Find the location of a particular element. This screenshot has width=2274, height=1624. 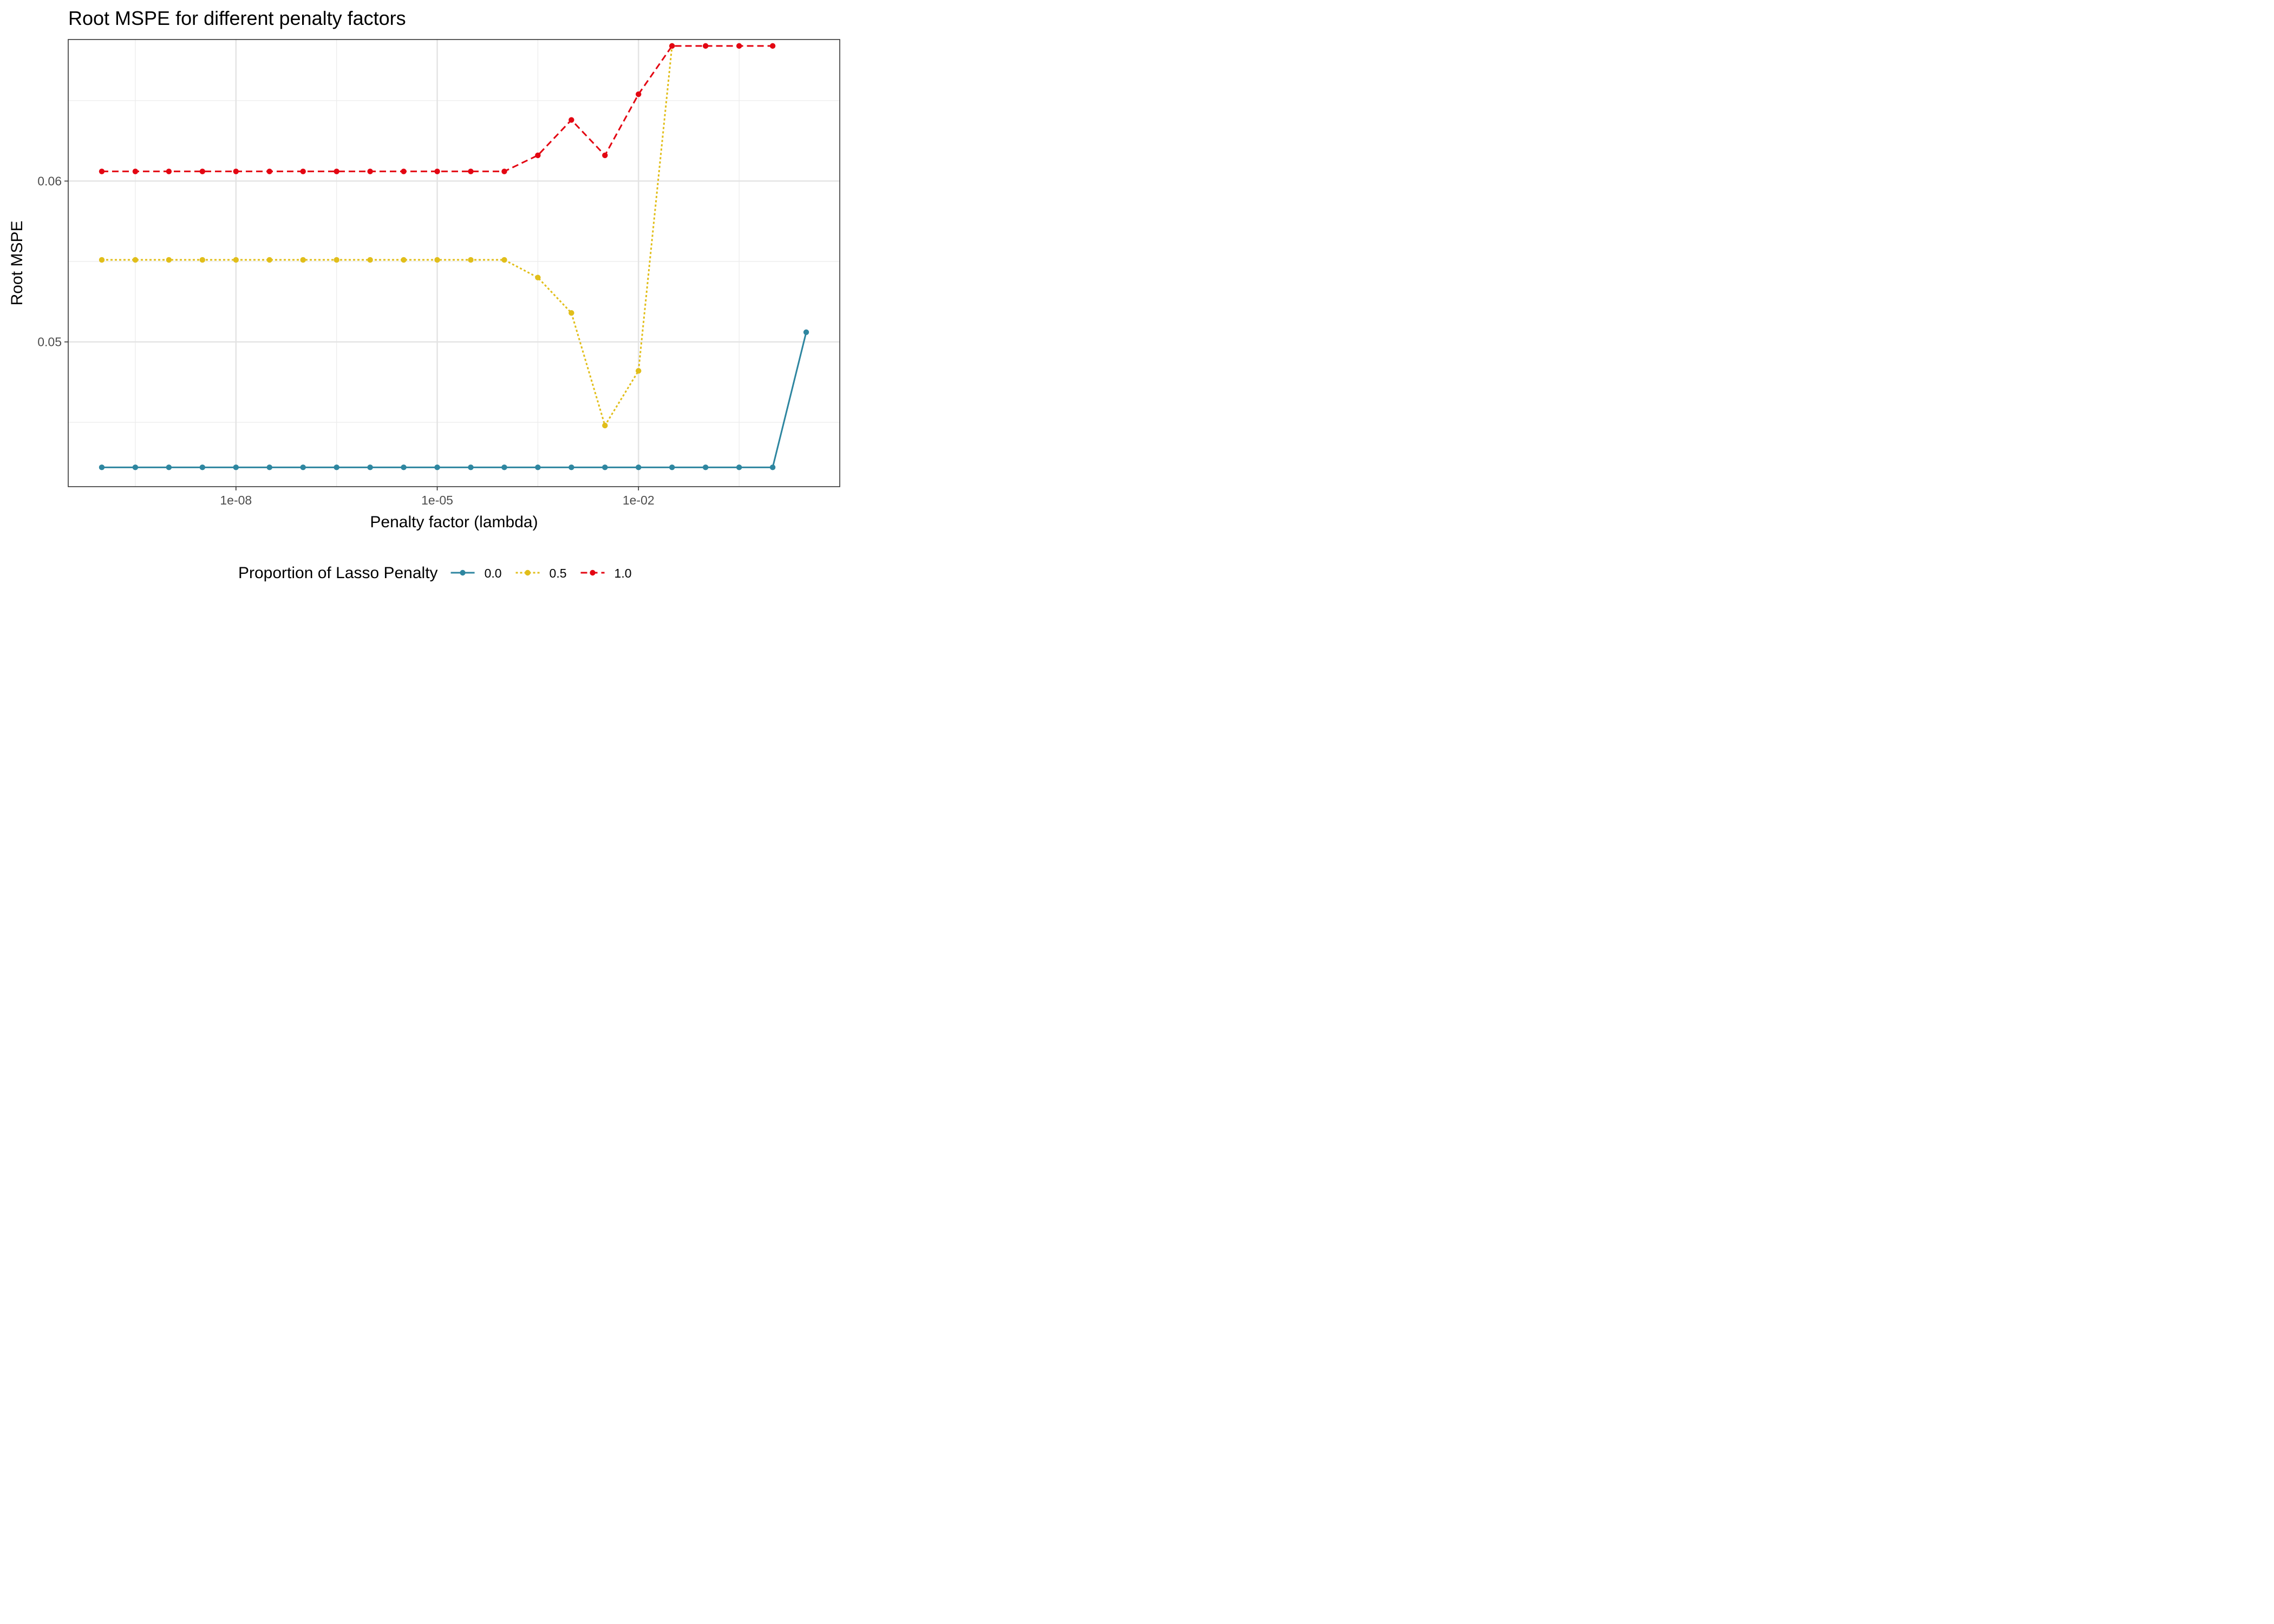

series-0.5 is located at coordinates (387, 236).